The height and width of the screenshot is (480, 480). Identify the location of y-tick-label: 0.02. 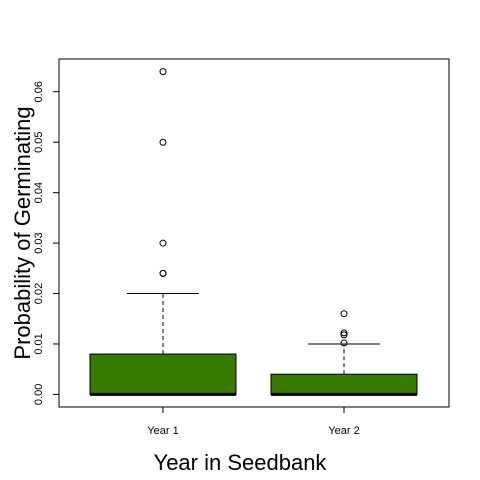
(39, 293).